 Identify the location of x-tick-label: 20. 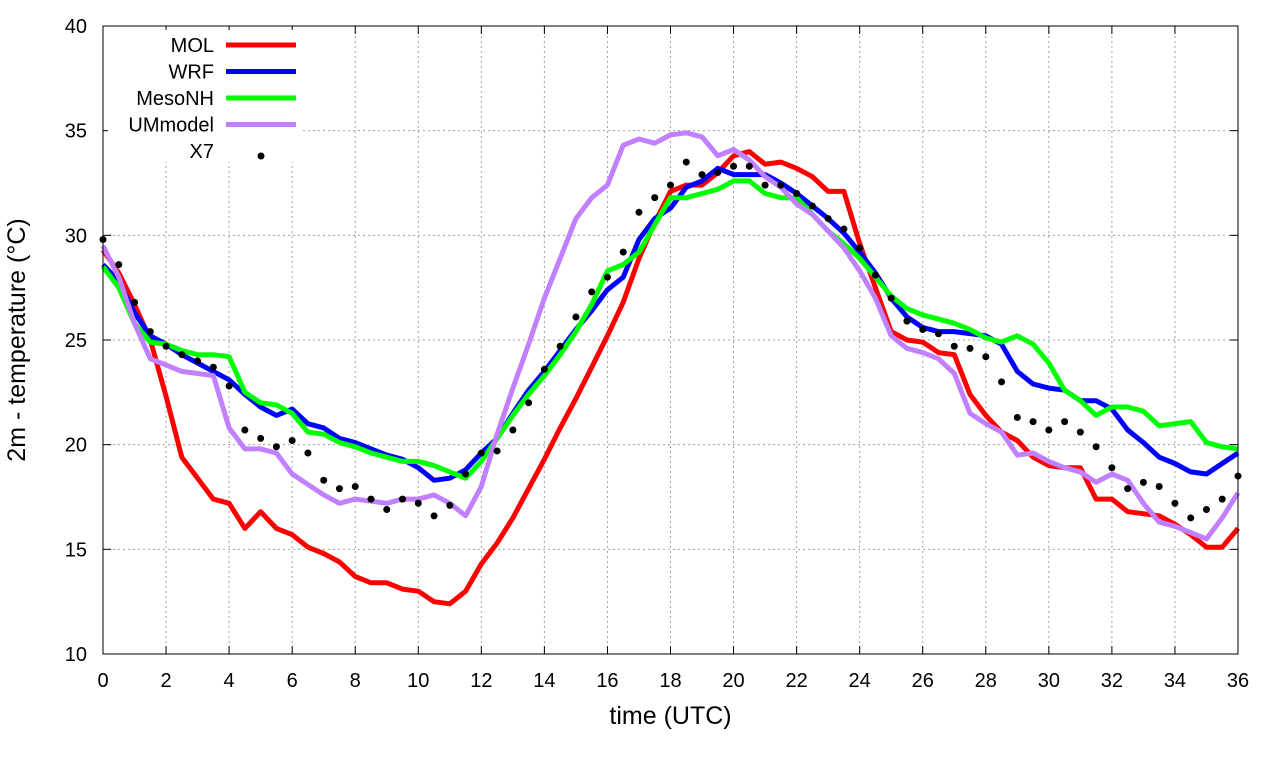
(733, 681).